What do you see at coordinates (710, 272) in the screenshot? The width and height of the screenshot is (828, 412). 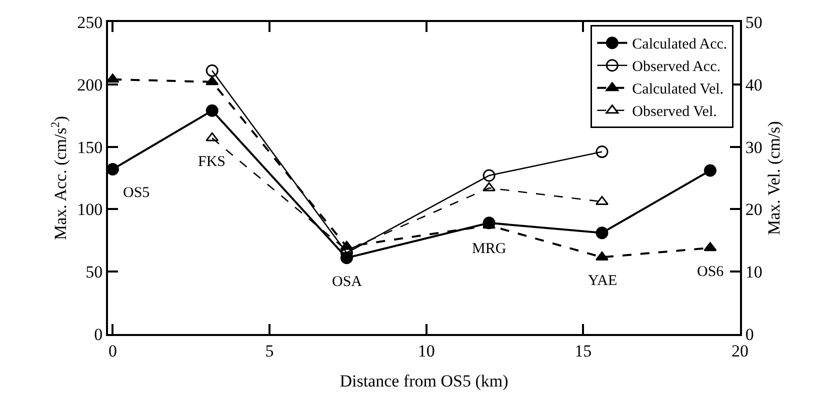 I see `annotation: OS6` at bounding box center [710, 272].